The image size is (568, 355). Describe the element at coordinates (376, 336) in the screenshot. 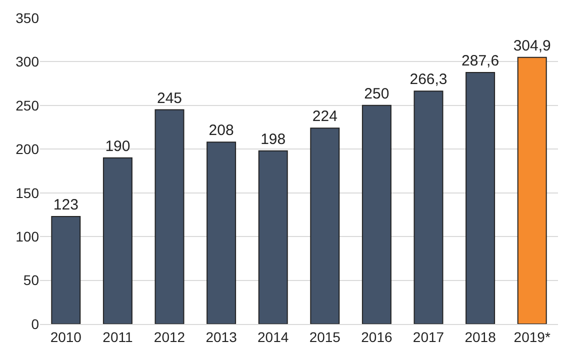

I see `x-tick-label: 2016` at that location.